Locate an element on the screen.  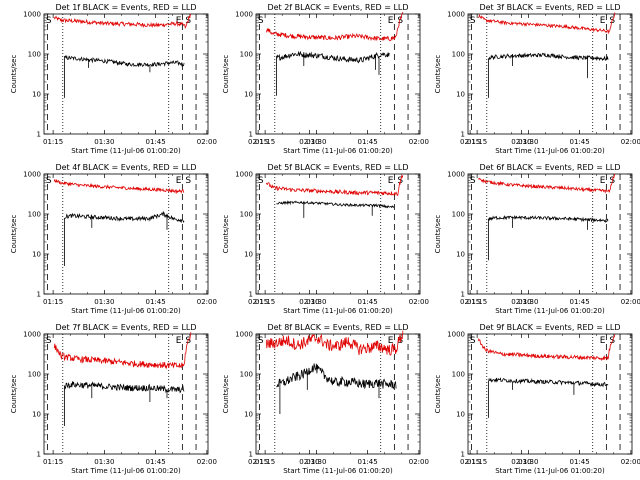
chart-title: Det 6f BLACK = Events, RED = LLD is located at coordinates (549, 167).